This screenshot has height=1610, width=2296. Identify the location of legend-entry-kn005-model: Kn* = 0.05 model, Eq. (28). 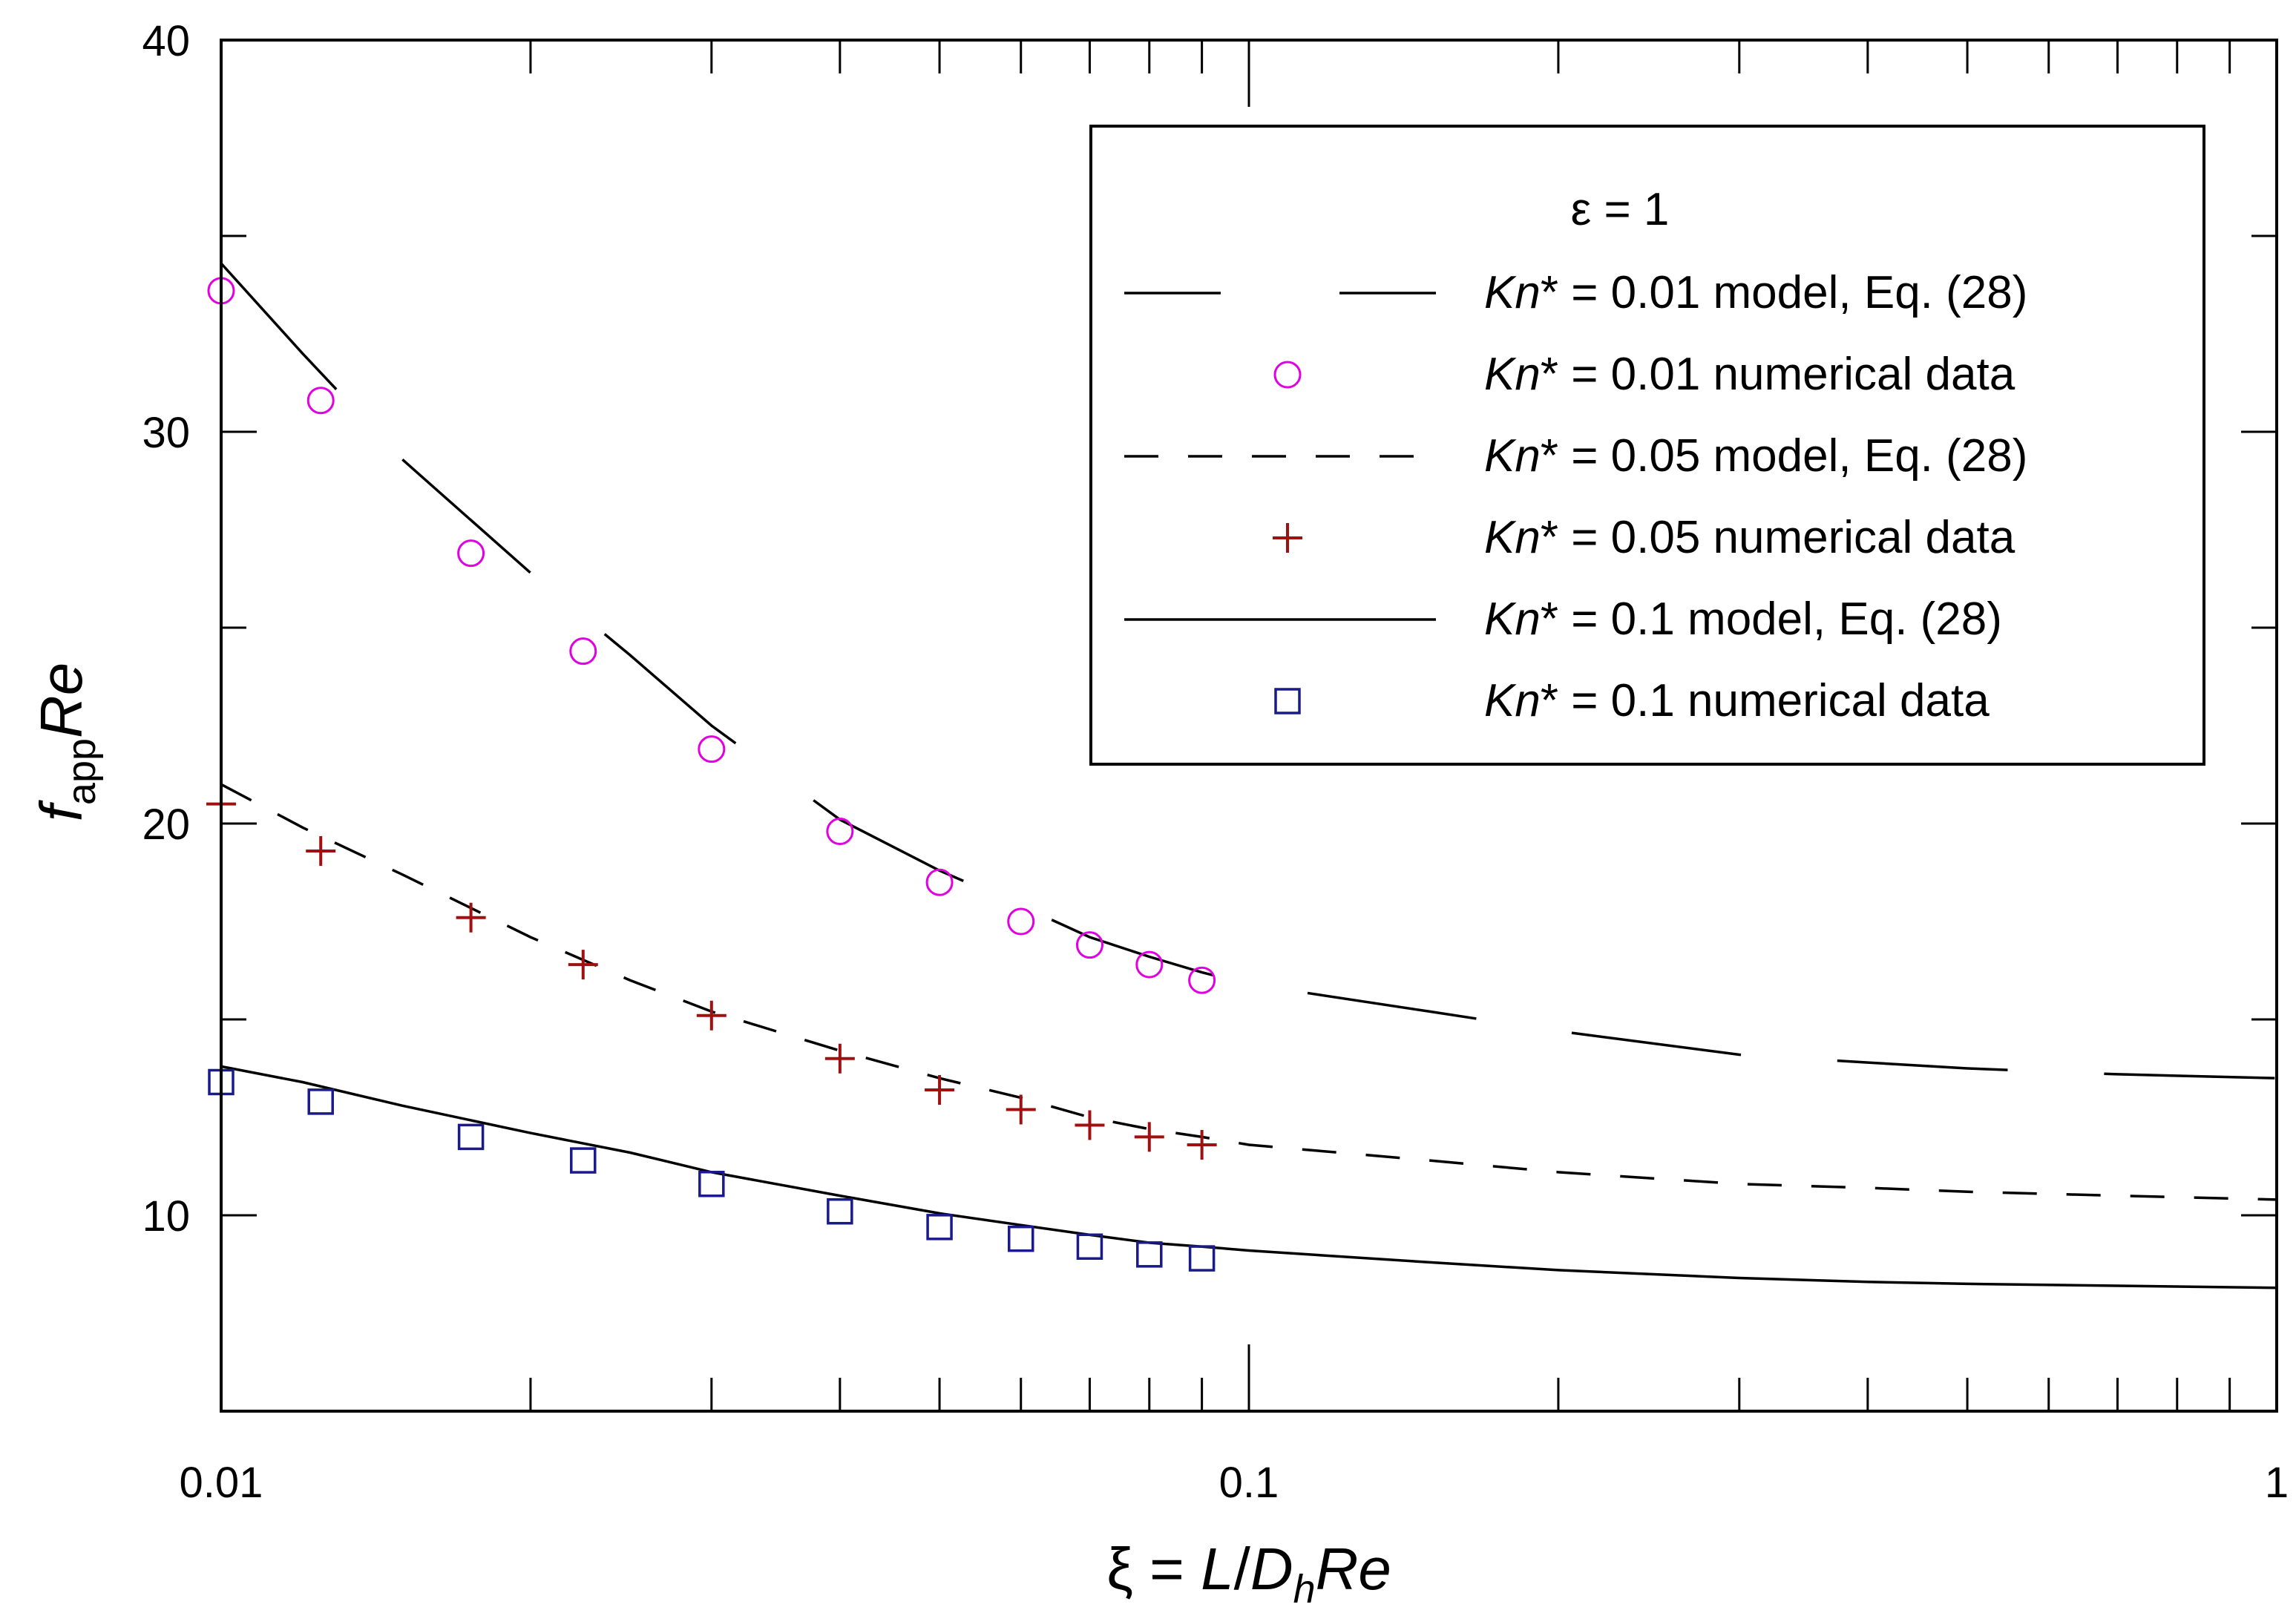
(1756, 456).